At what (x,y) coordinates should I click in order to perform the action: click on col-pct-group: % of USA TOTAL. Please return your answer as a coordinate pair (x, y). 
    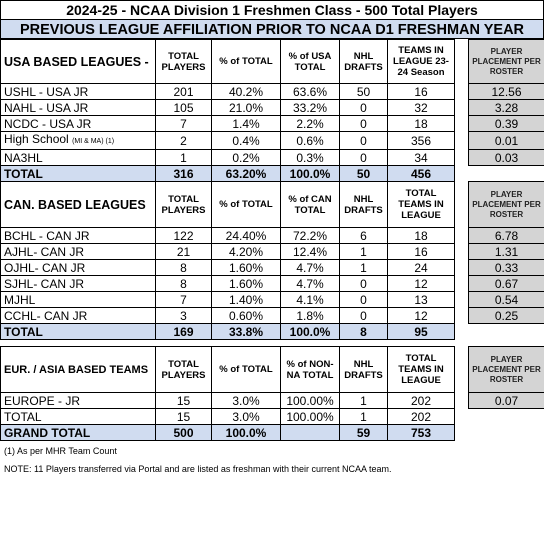
    Looking at the image, I should click on (310, 61).